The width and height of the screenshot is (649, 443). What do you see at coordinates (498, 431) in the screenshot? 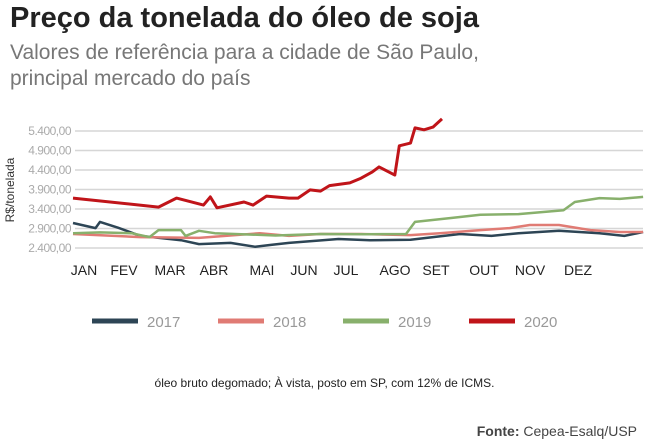
I see `source-label: Fonte:` at bounding box center [498, 431].